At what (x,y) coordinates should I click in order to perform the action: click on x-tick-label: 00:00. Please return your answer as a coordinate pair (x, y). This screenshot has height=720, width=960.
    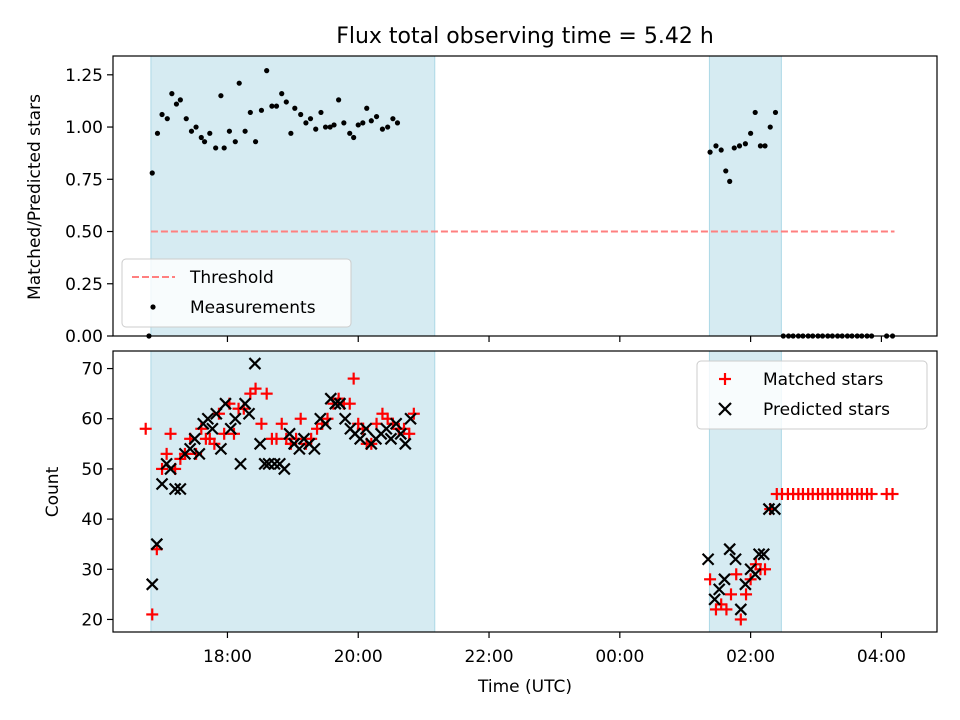
    Looking at the image, I should click on (619, 657).